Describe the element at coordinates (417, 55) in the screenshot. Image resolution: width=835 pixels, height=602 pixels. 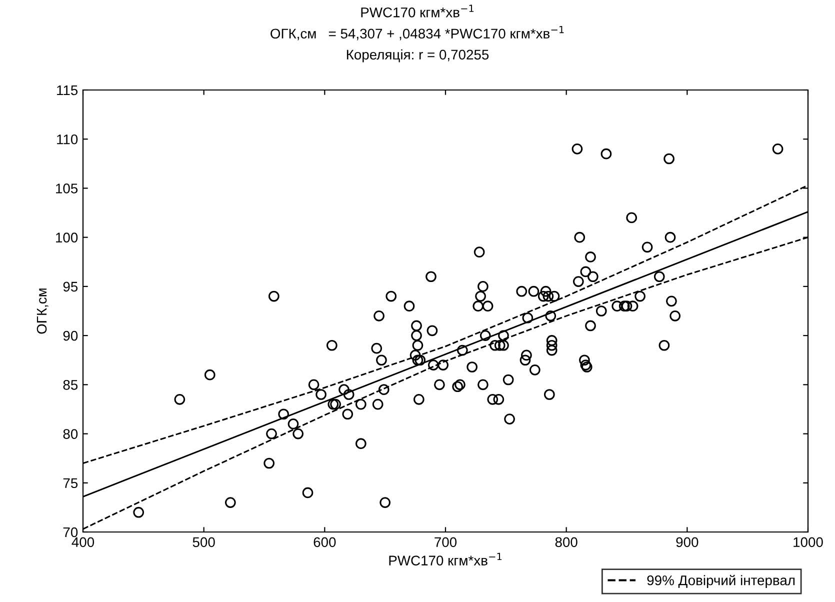
I see `text: Кореляція: r = 0,70255` at that location.